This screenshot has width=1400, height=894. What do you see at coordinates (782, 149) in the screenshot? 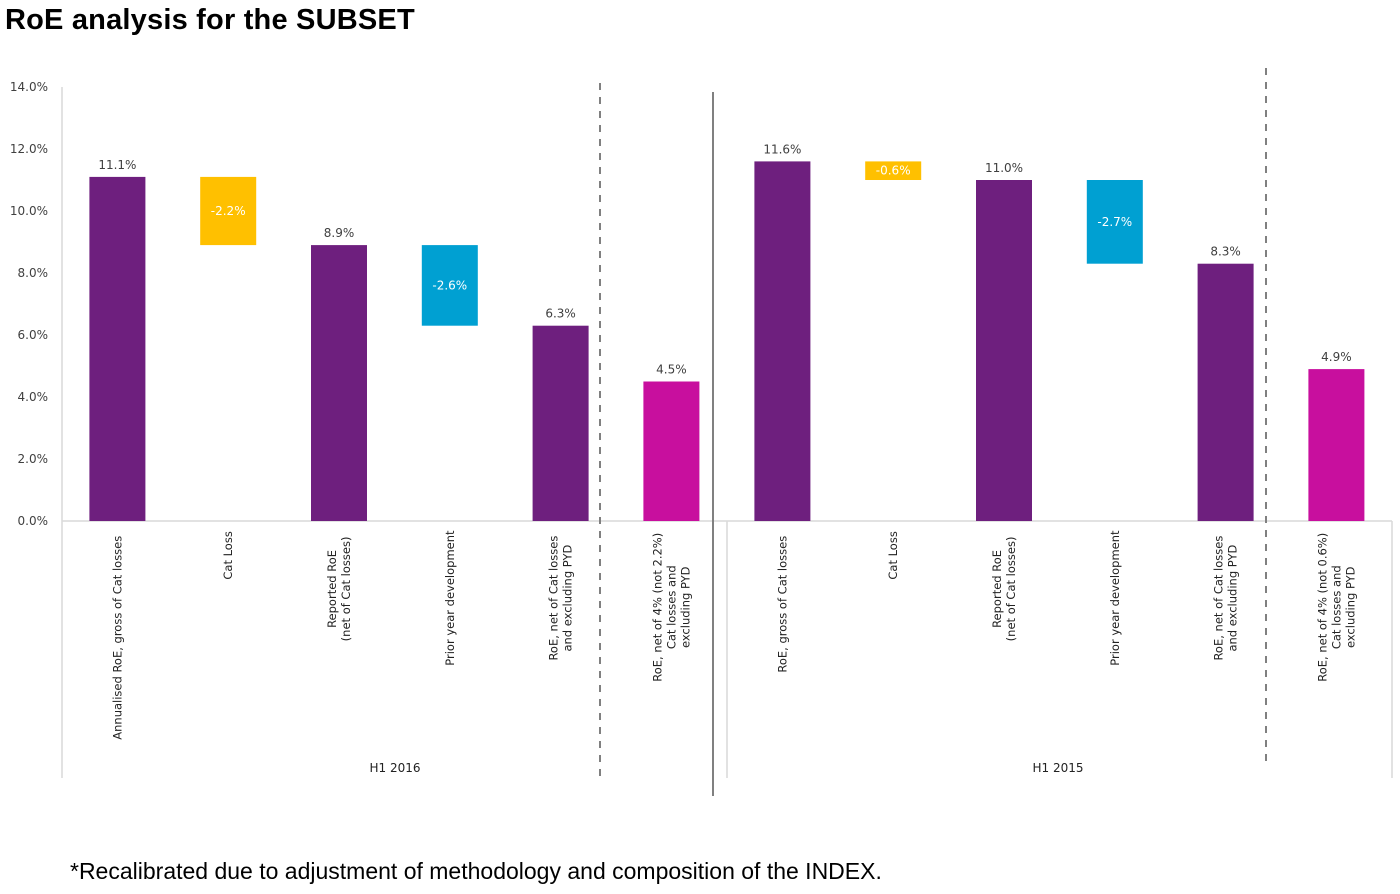
I see `data-label: 11.6%` at bounding box center [782, 149].